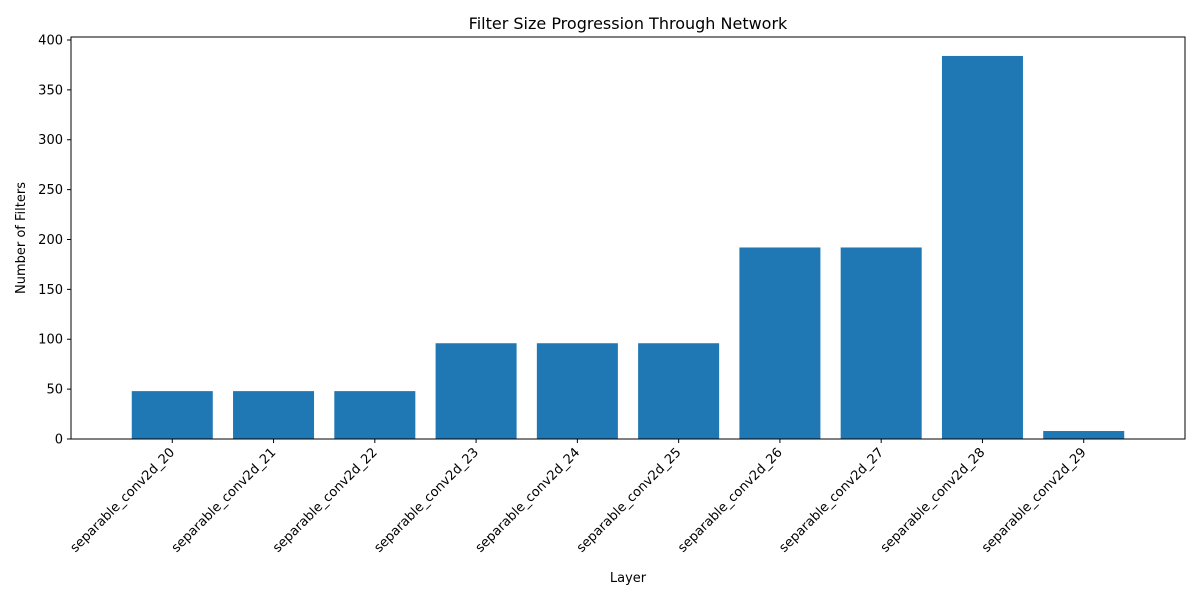  I want to click on y-tick-label: 250, so click(50, 190).